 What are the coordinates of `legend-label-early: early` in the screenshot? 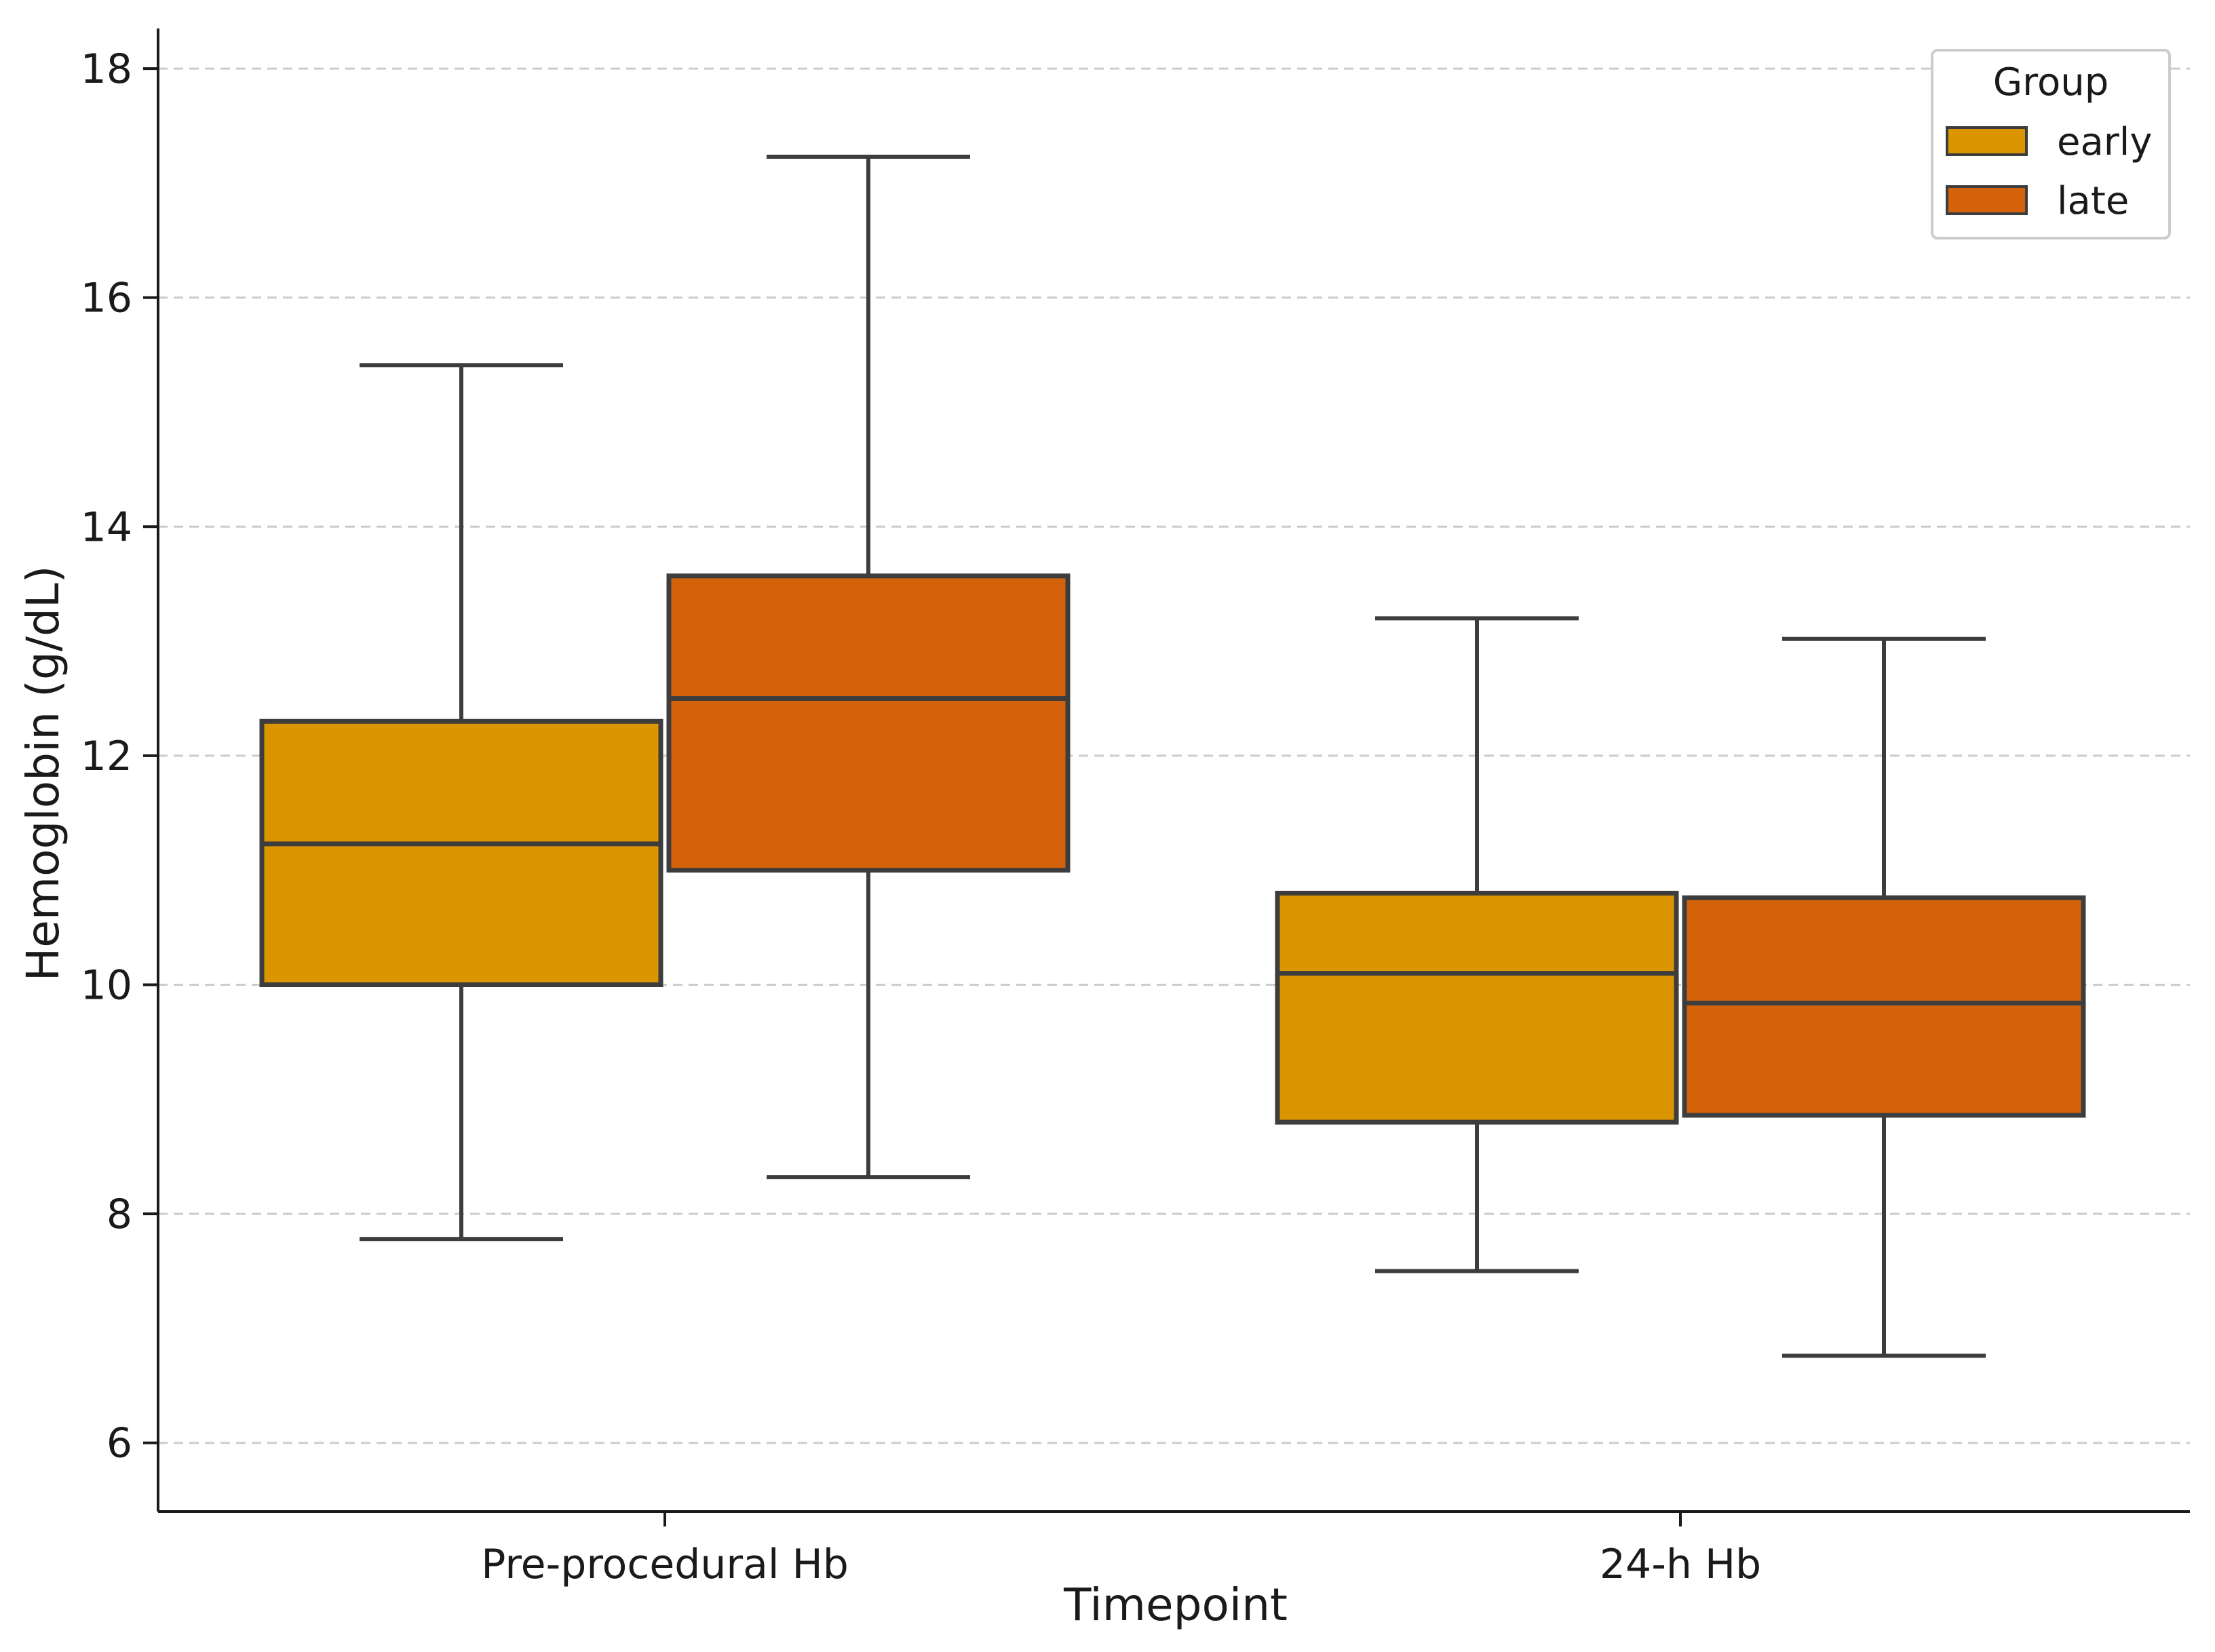 It's located at (2105, 142).